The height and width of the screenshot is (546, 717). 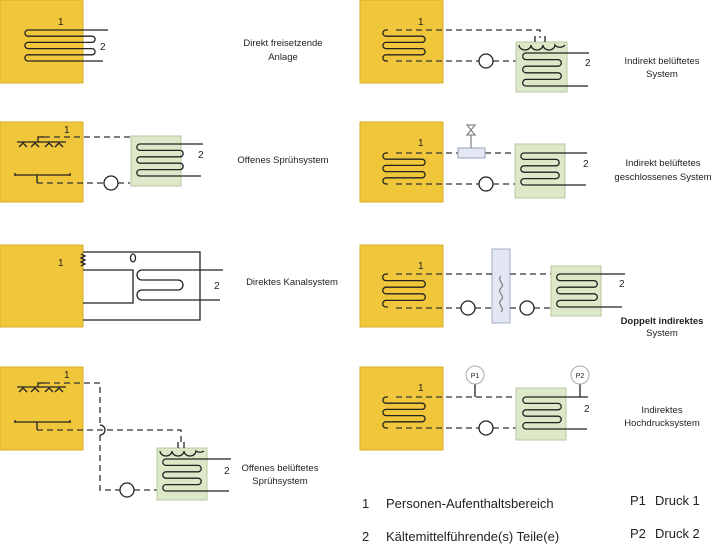 What do you see at coordinates (109, 435) in the screenshot?
I see `return-line` at bounding box center [109, 435].